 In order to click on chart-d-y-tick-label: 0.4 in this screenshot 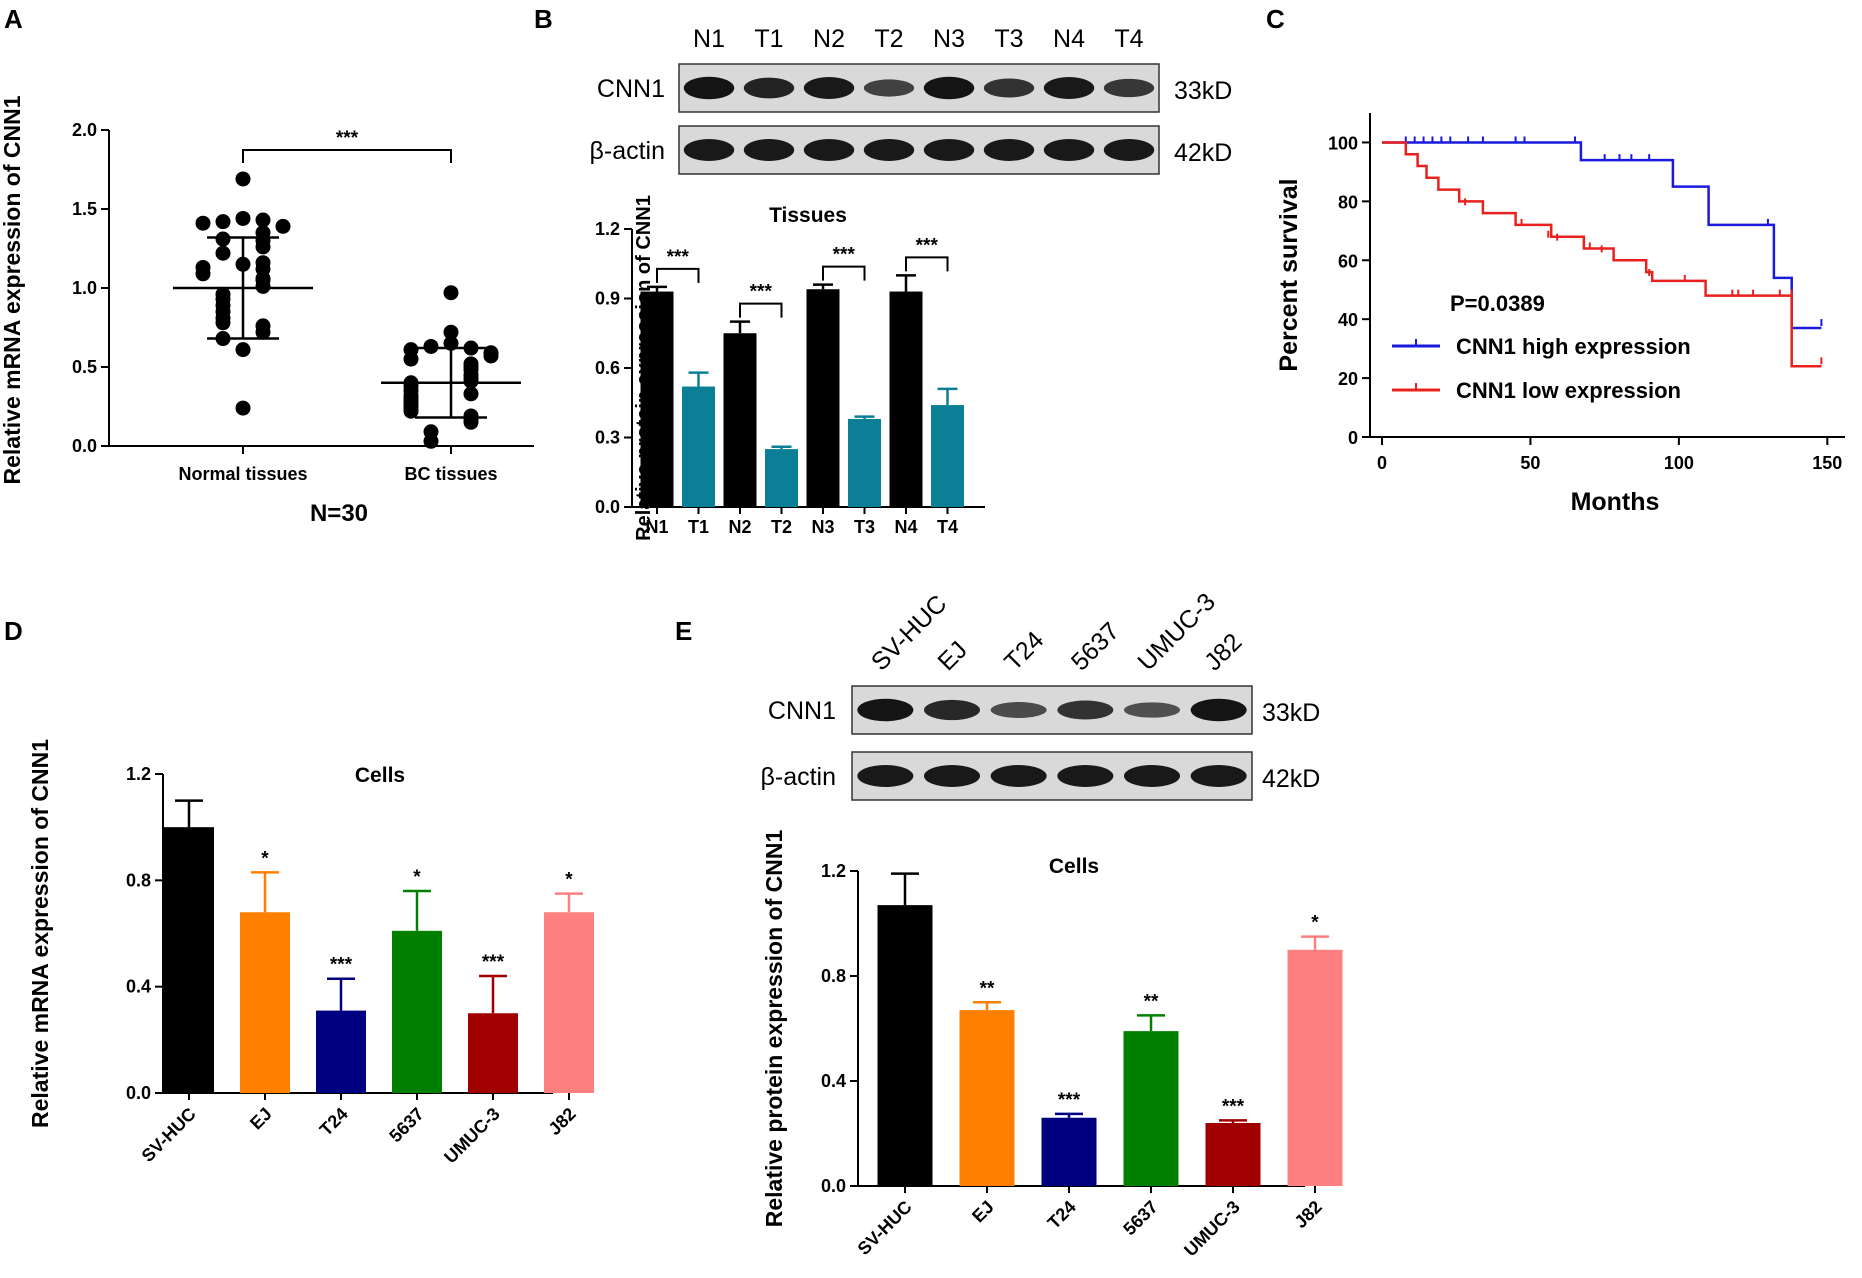, I will do `click(138, 987)`.